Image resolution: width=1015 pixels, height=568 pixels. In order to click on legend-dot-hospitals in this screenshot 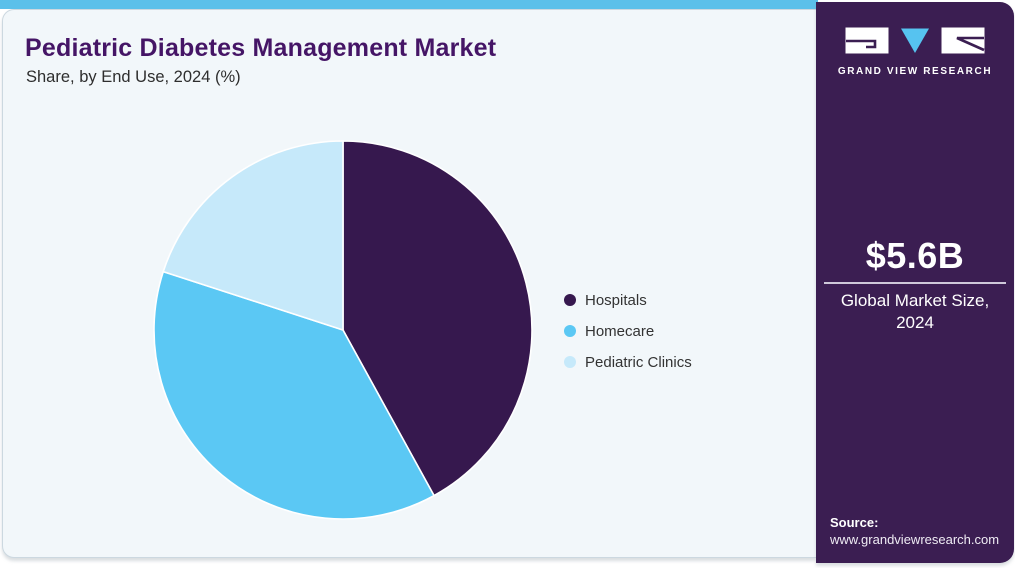, I will do `click(570, 300)`.